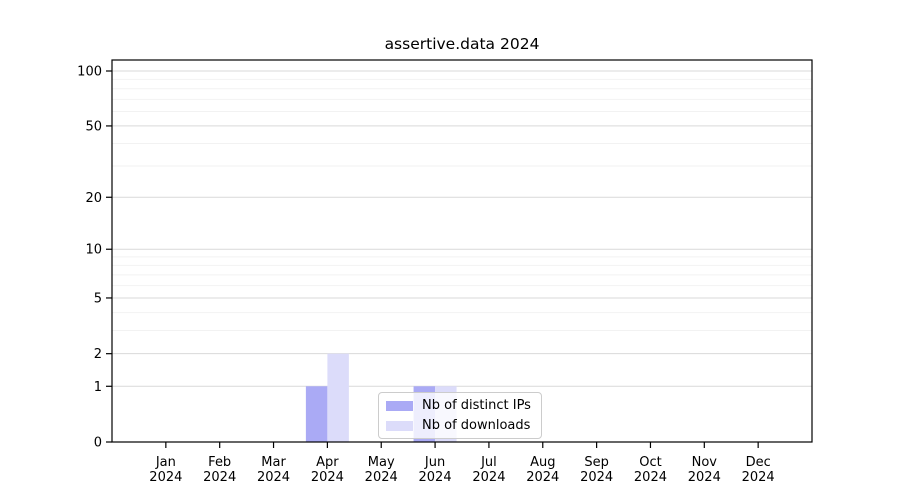 This screenshot has width=900, height=500. Describe the element at coordinates (705, 462) in the screenshot. I see `x-tick-label-month: Nov` at that location.